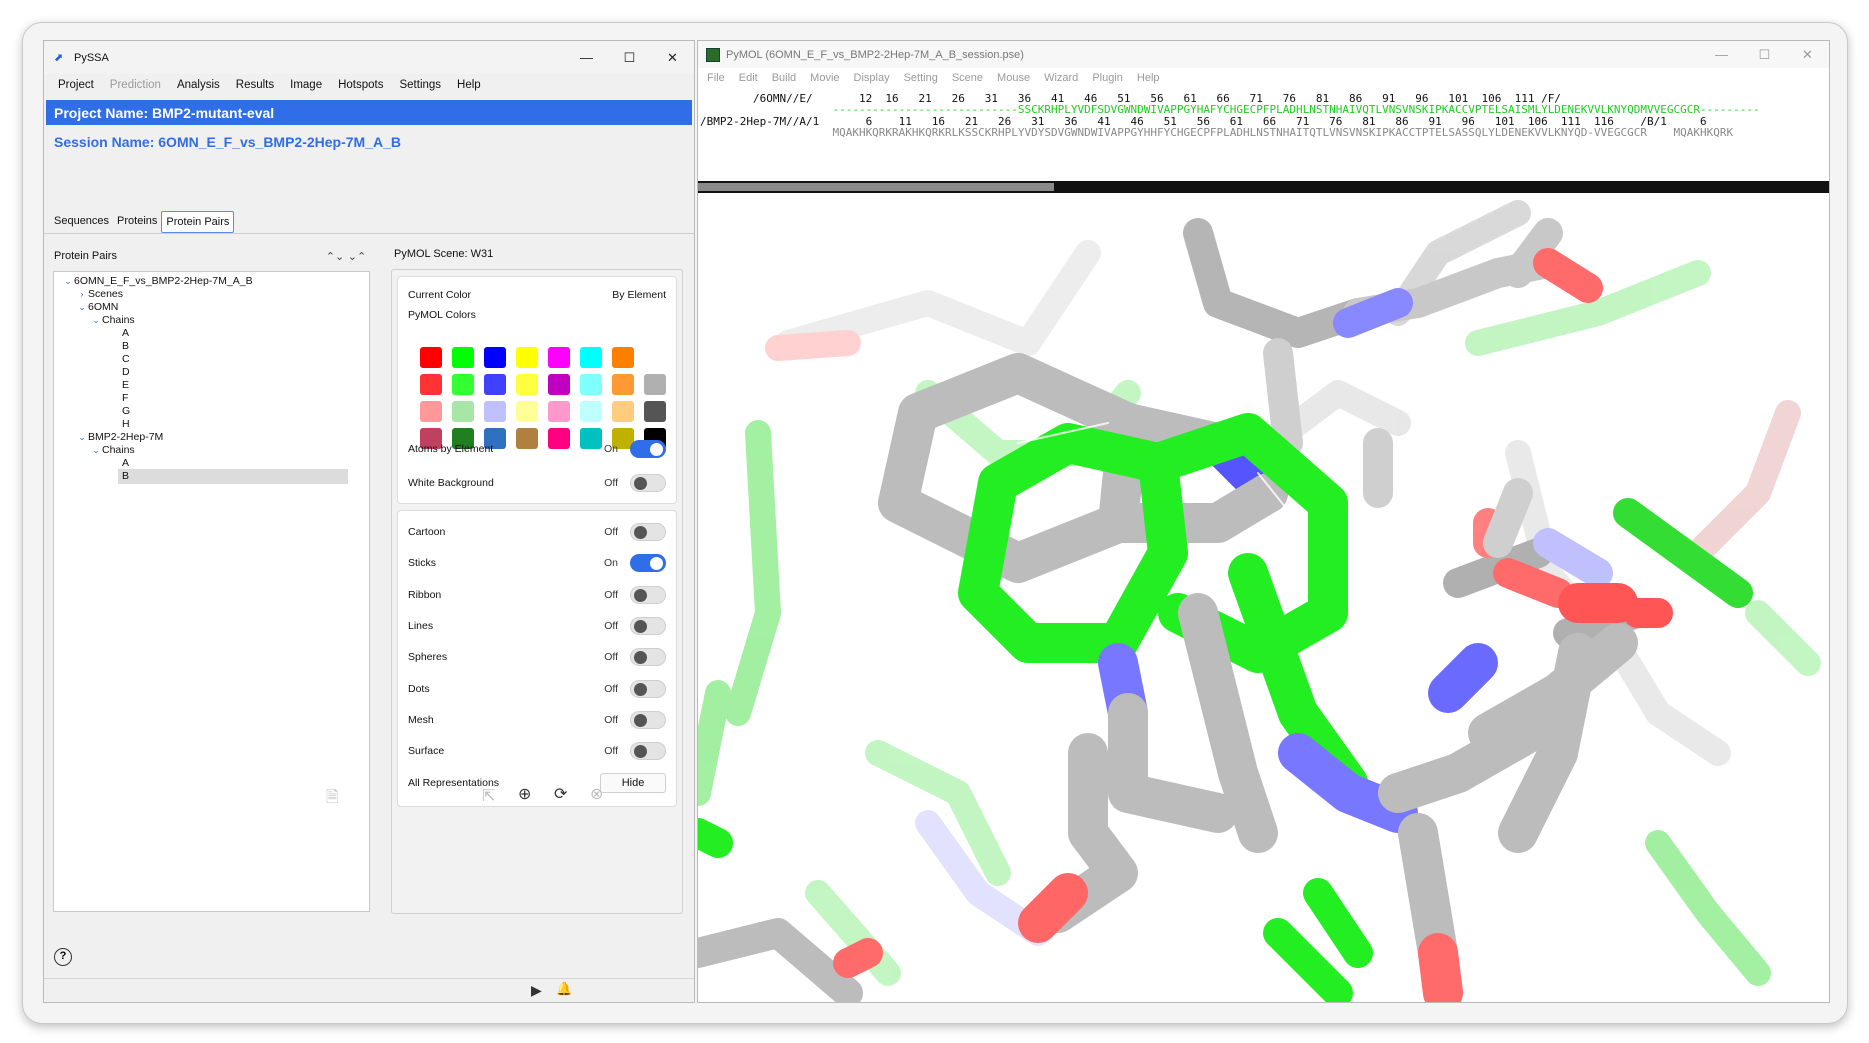  What do you see at coordinates (469, 85) in the screenshot?
I see `menu-item-help: Help` at bounding box center [469, 85].